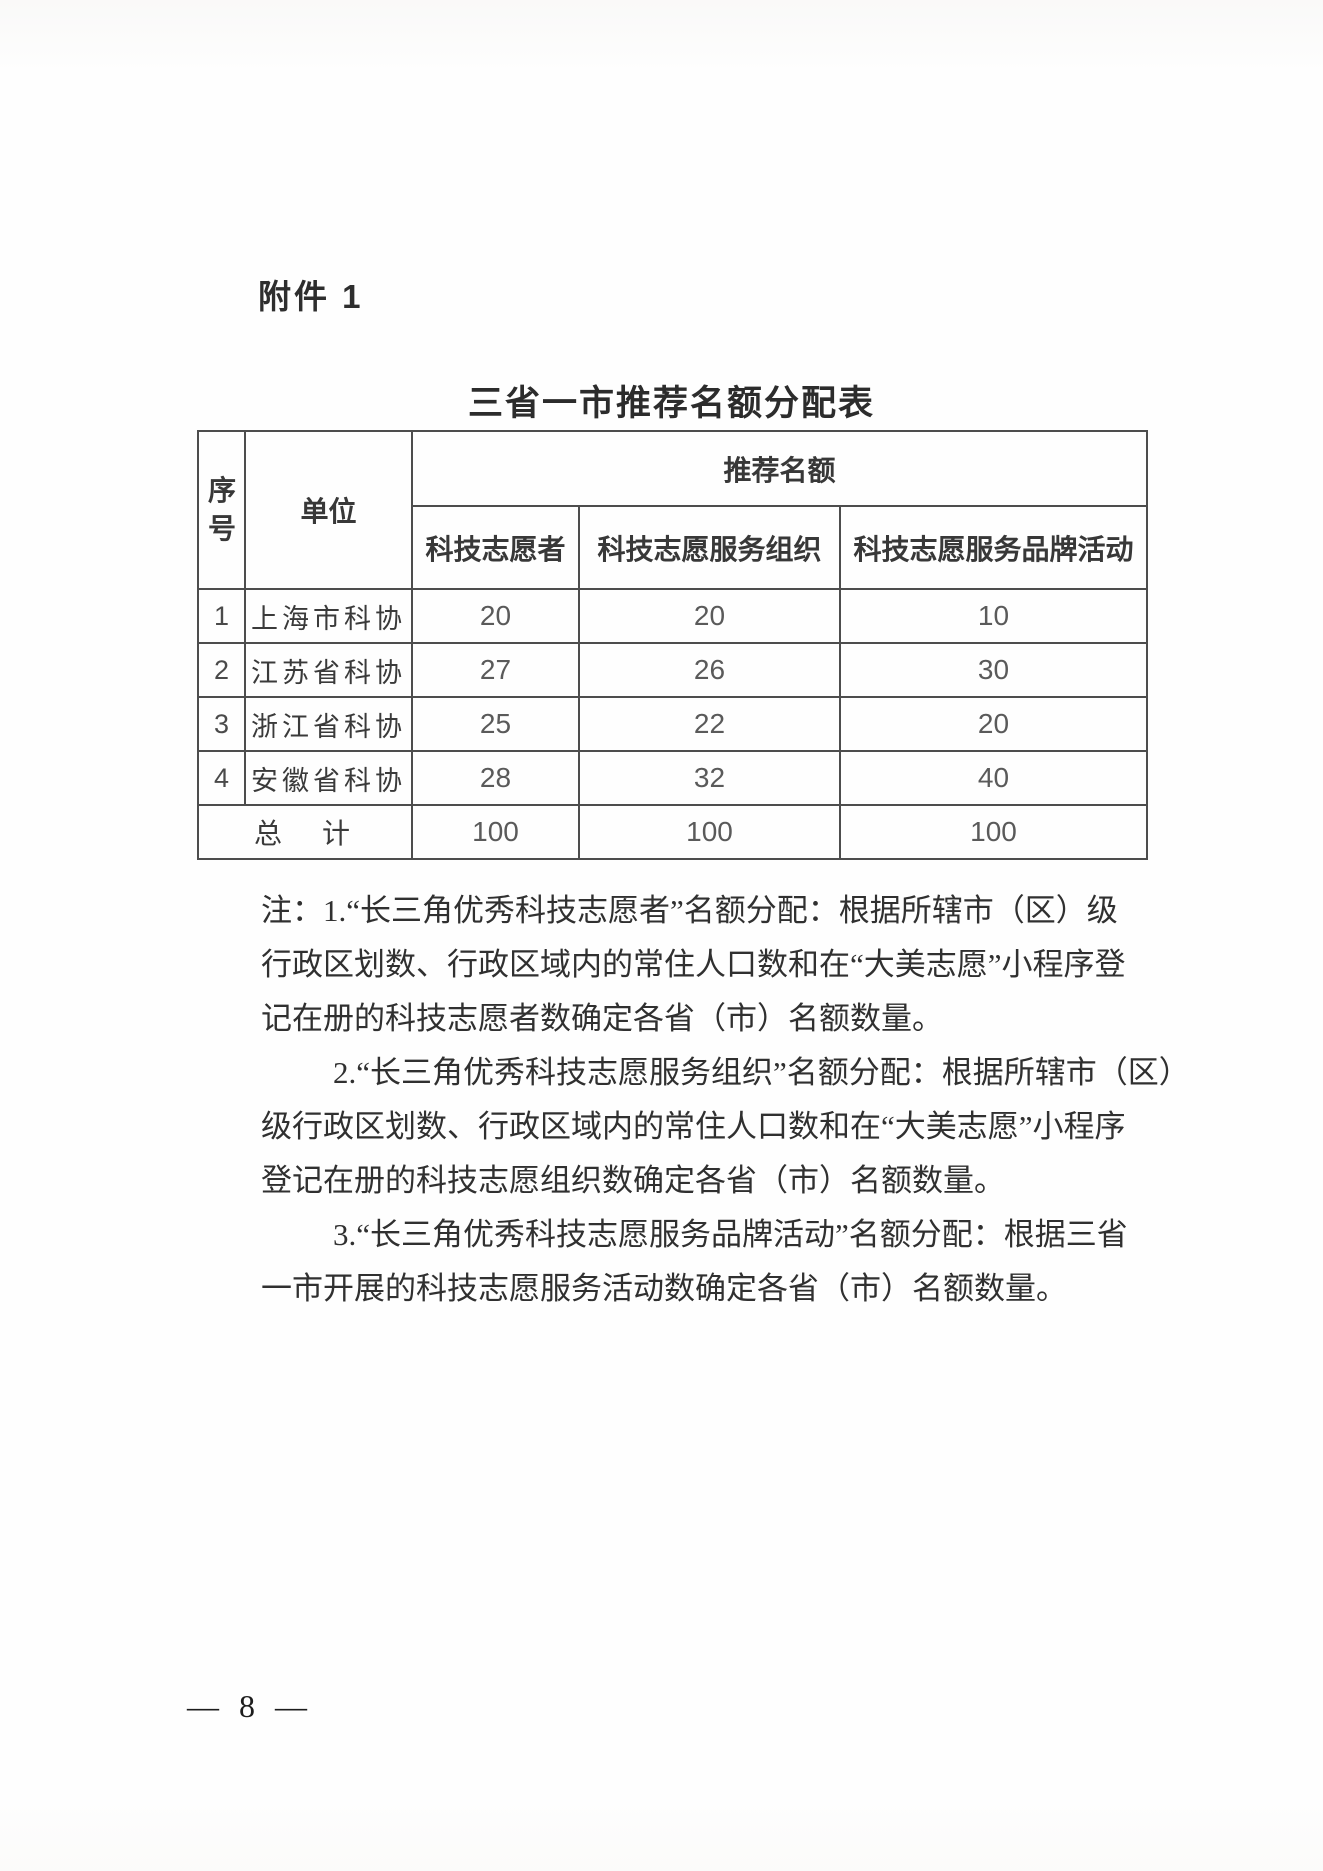 The image size is (1323, 1871). I want to click on cell-unit: 安徽省科协, so click(328, 778).